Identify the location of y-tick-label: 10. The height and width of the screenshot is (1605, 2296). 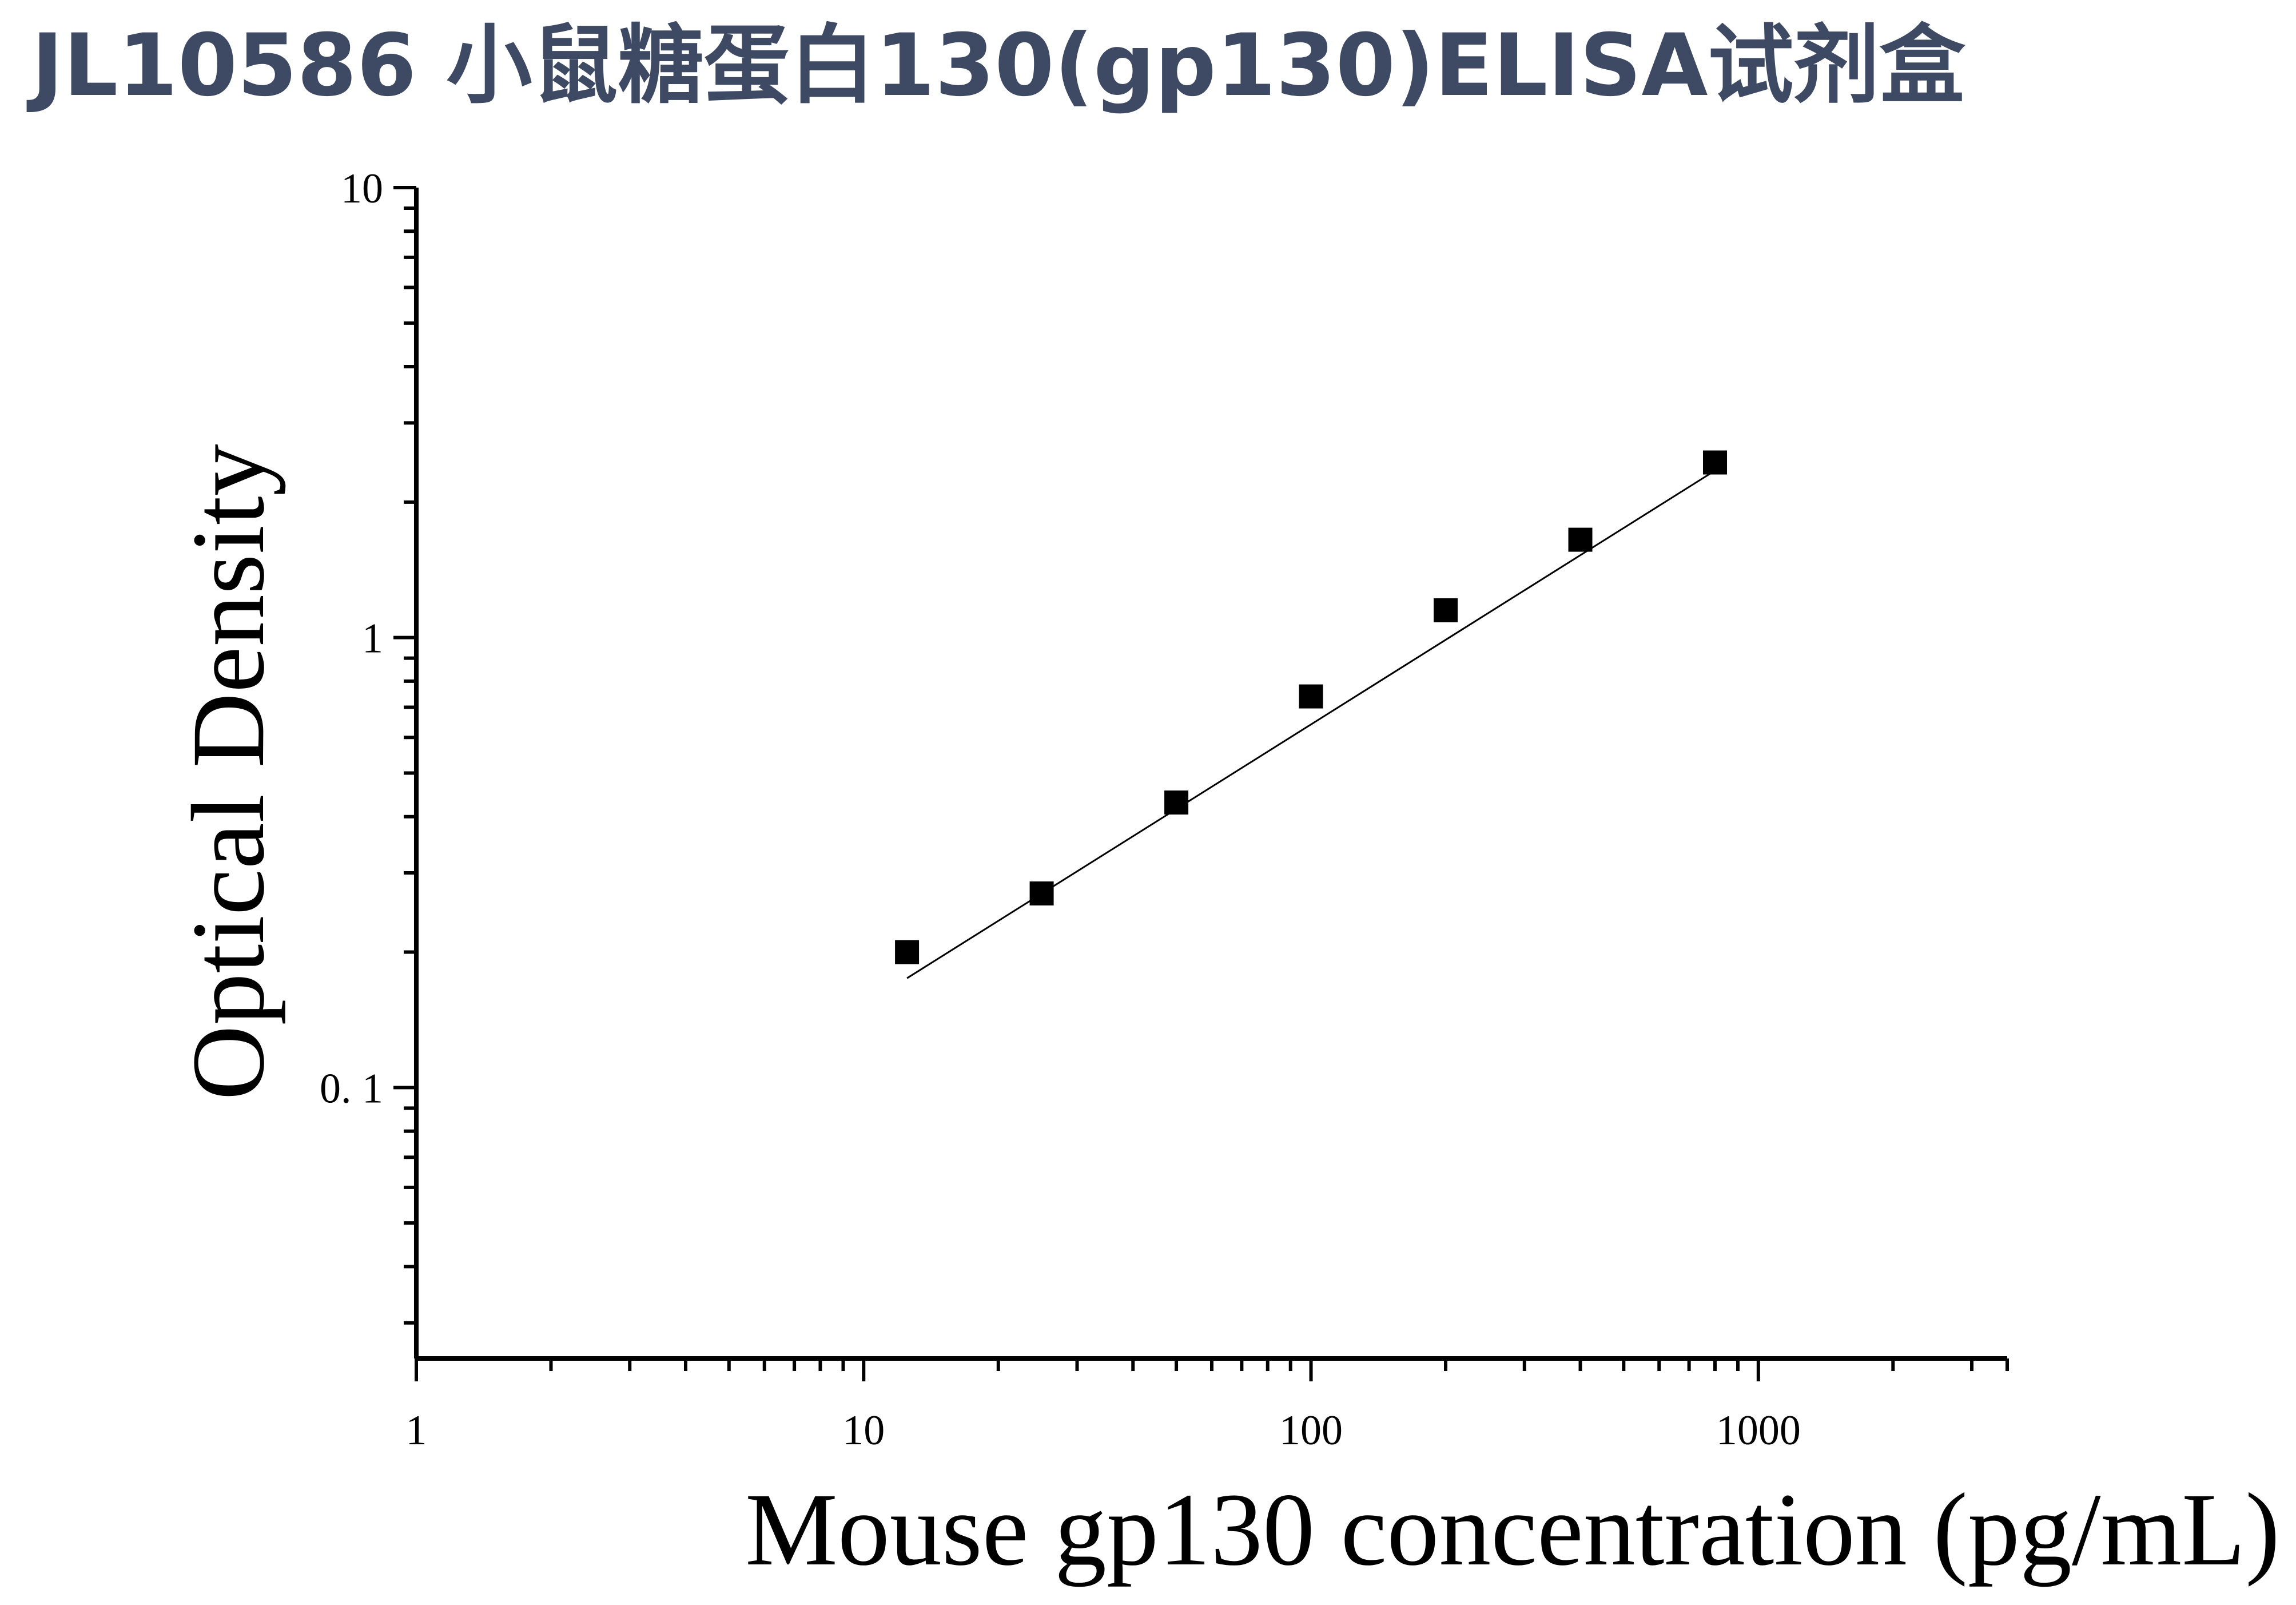
(362, 188).